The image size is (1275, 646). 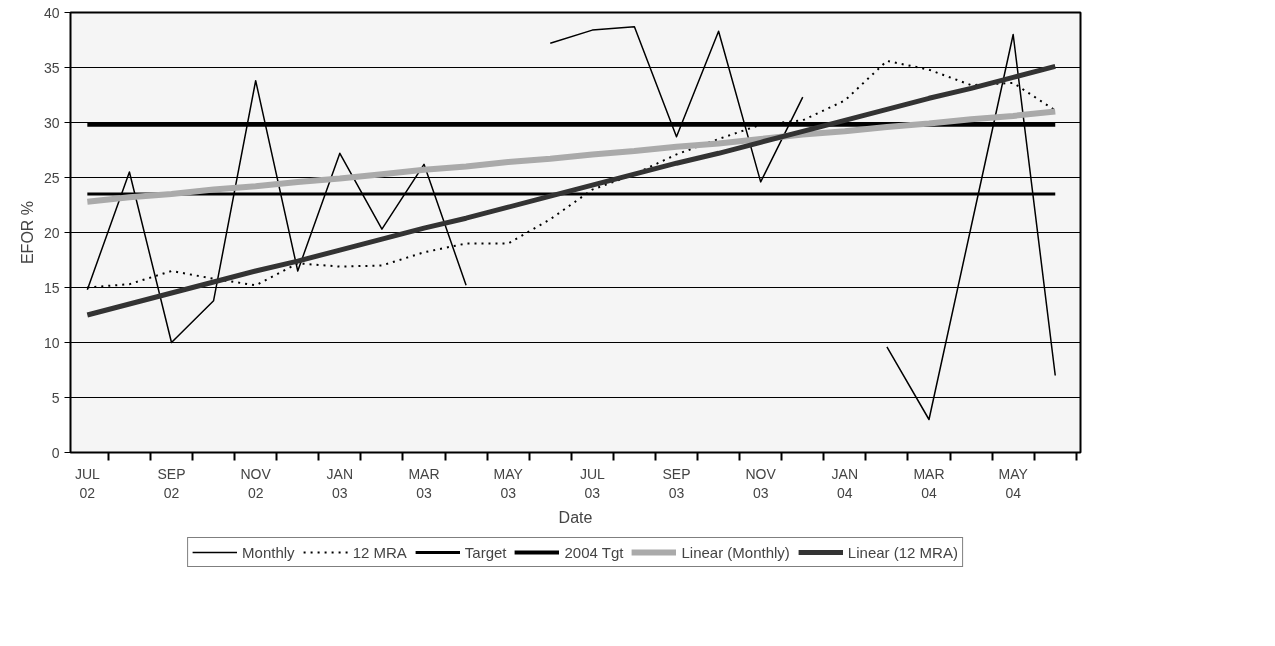 What do you see at coordinates (87, 483) in the screenshot?
I see `x-tick-label: JUL 02` at bounding box center [87, 483].